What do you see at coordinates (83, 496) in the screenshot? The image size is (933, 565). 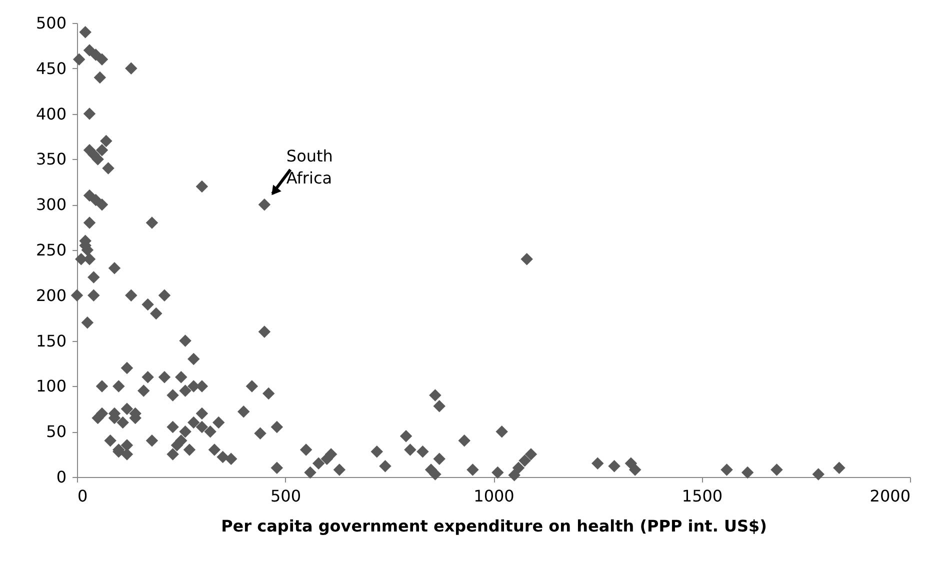 I see `x-tick-label: 0` at bounding box center [83, 496].